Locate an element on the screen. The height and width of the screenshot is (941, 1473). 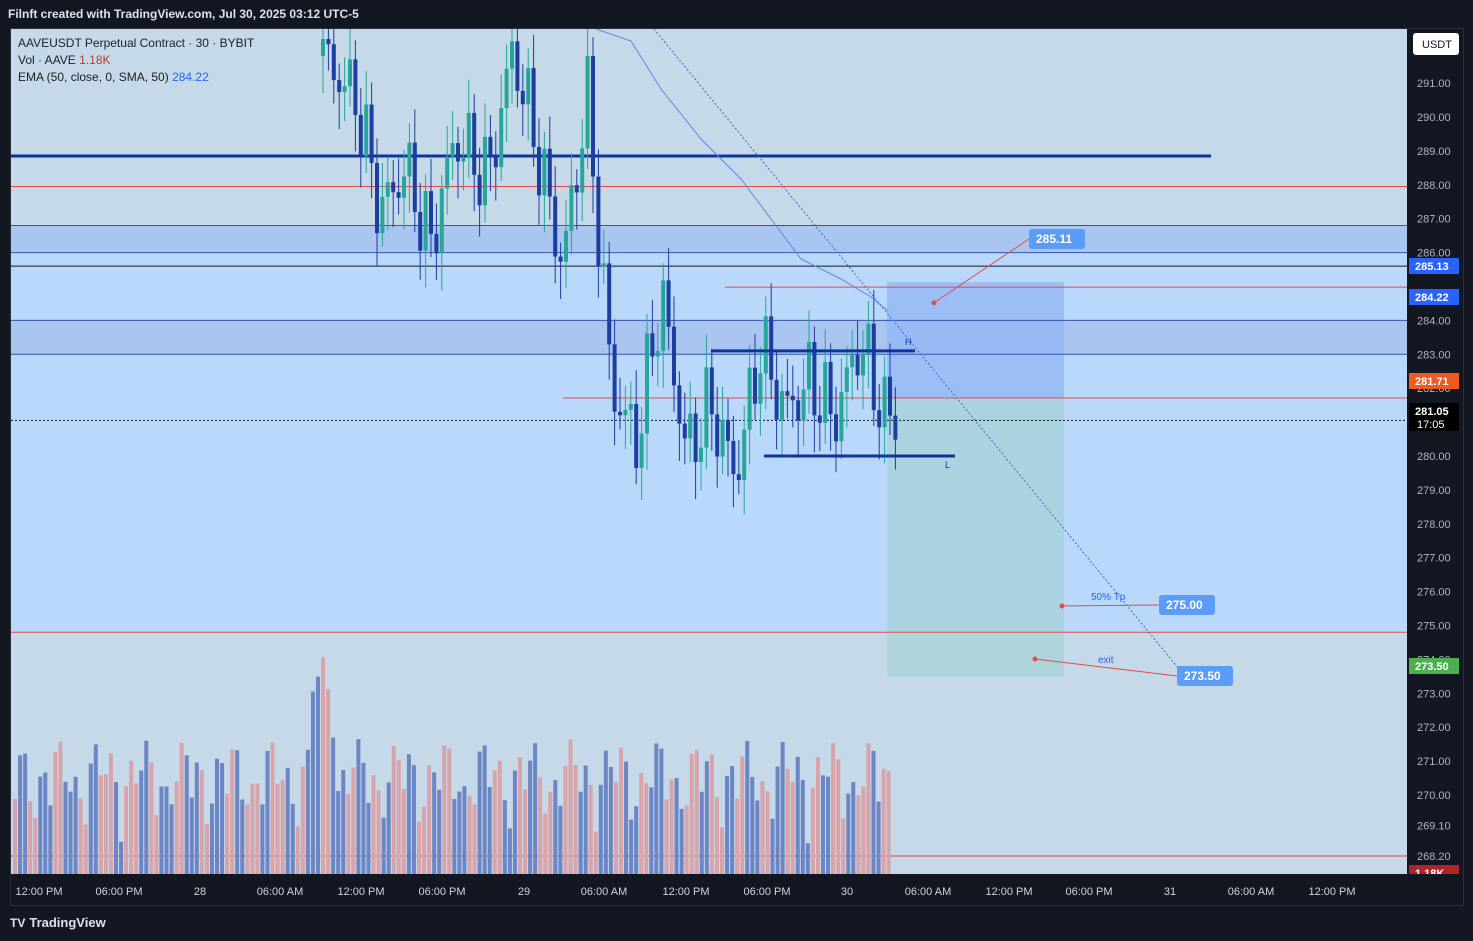
price-axis-bg is located at coordinates (1435, 467).